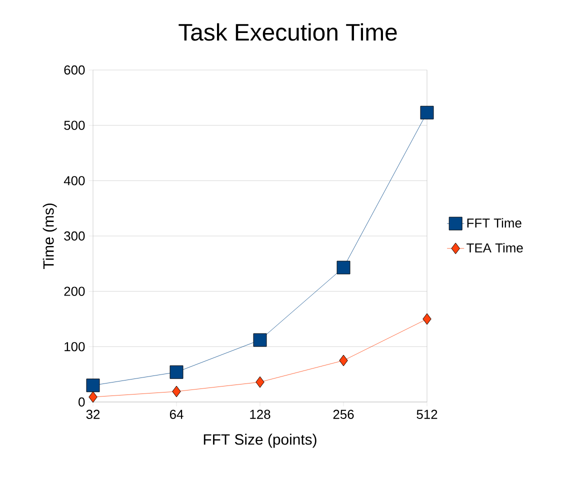 This screenshot has height=498, width=576. What do you see at coordinates (260, 441) in the screenshot?
I see `x-axis-title: FFT Size (points)` at bounding box center [260, 441].